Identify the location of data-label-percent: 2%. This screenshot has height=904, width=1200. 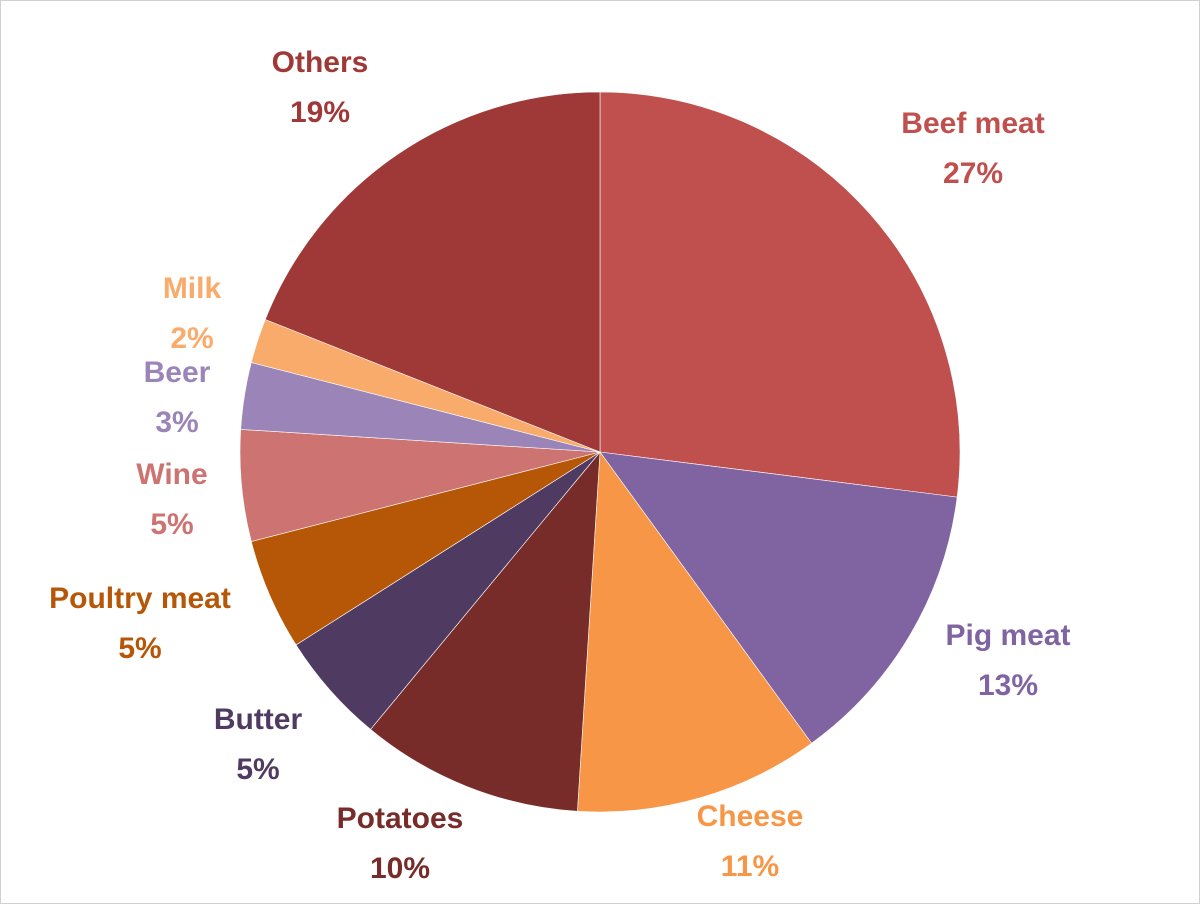
(191, 338).